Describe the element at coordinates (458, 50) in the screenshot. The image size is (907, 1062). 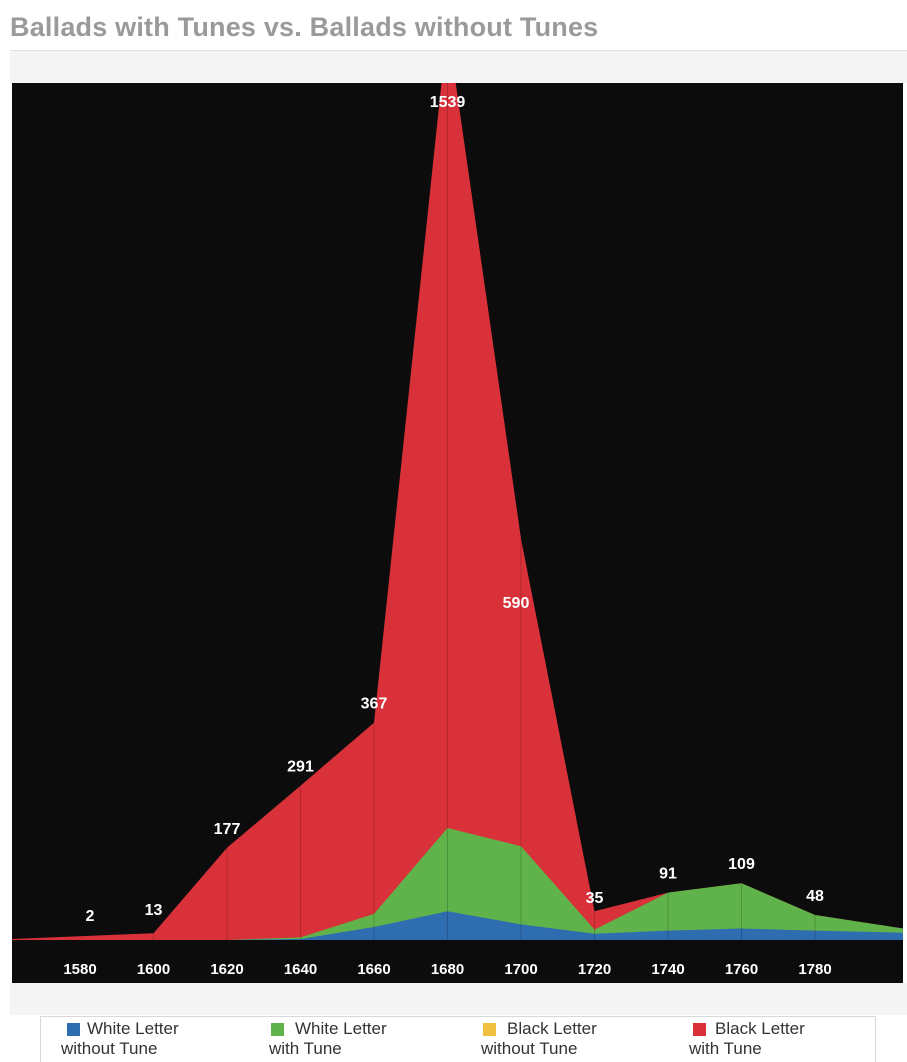
I see `title-divider` at that location.